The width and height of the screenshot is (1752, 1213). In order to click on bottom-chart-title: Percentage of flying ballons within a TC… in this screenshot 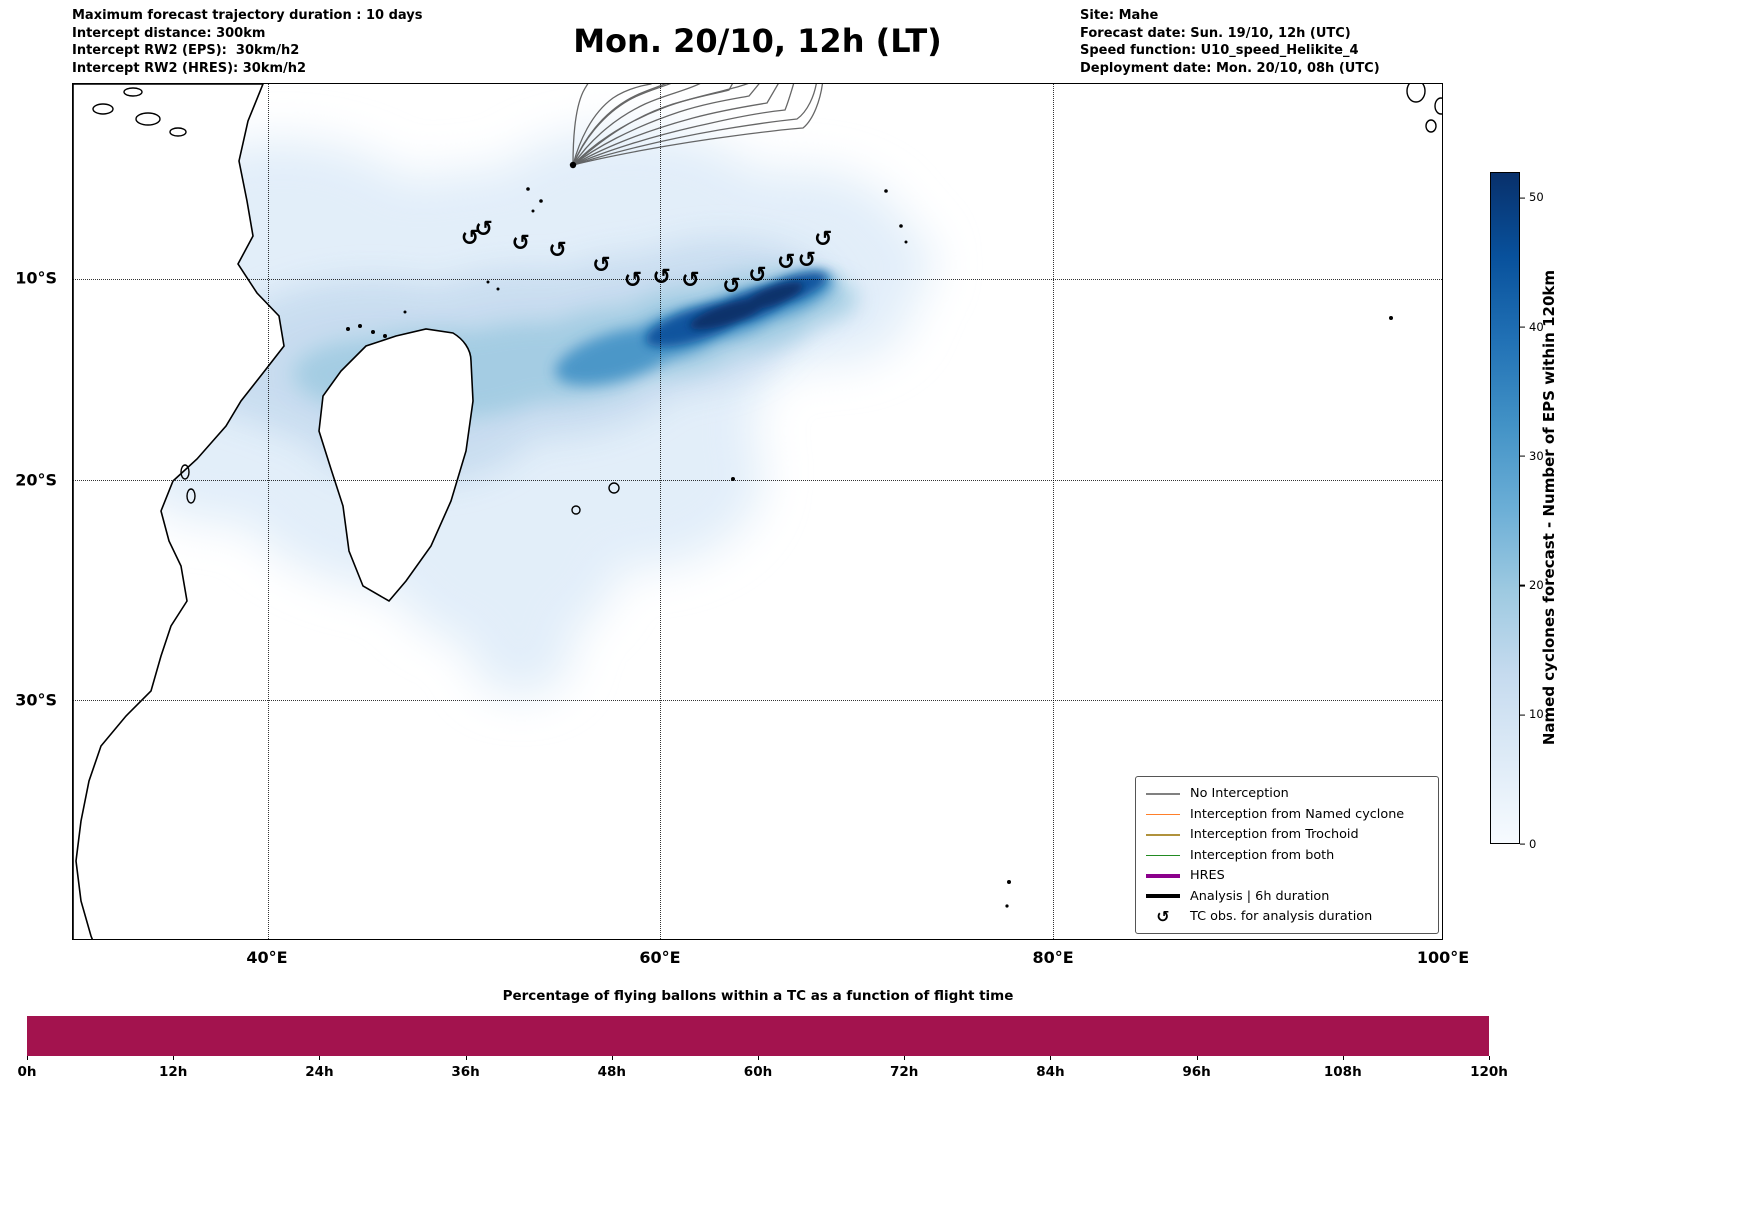, I will do `click(758, 996)`.